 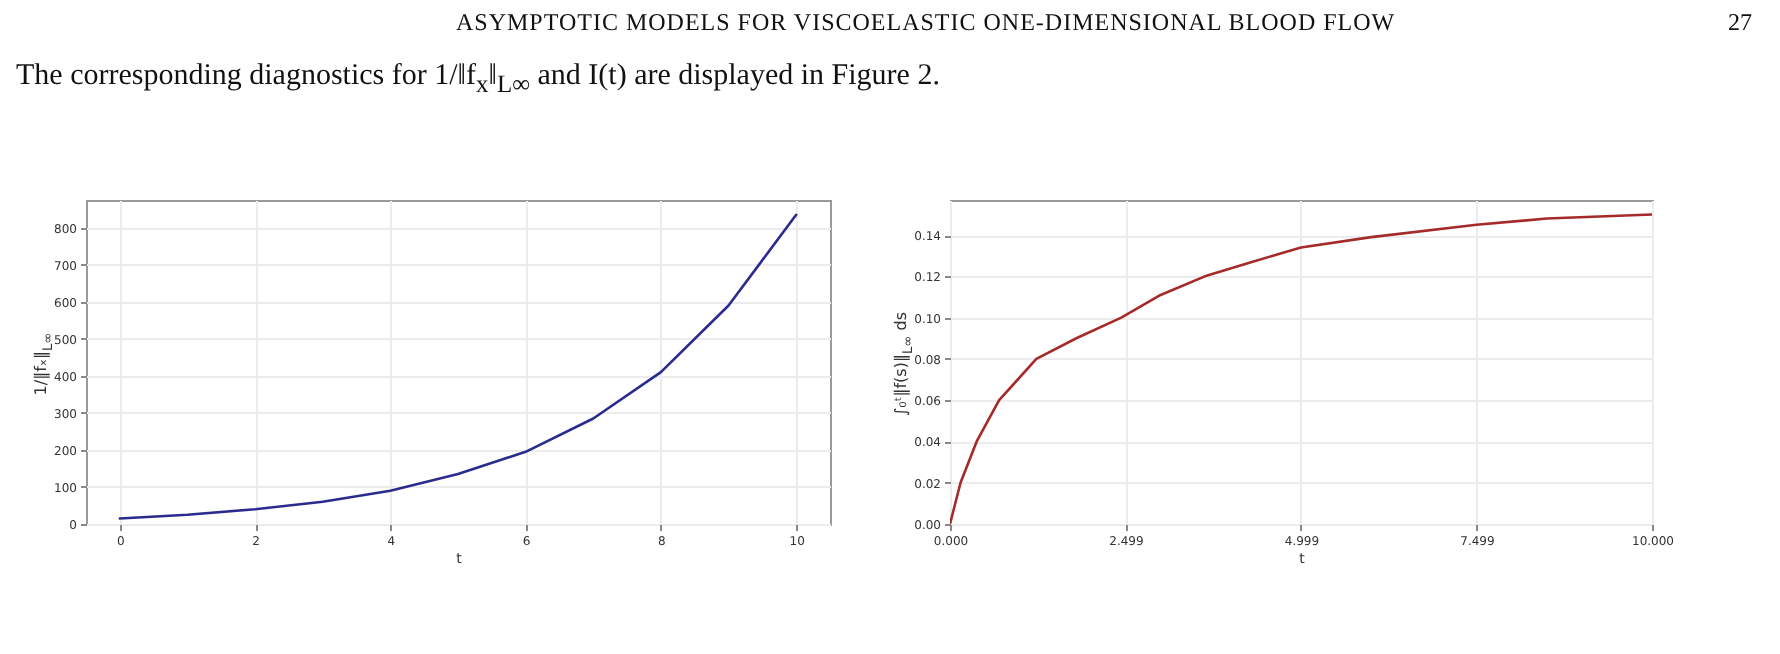 What do you see at coordinates (478, 80) in the screenshot?
I see `text: The corresponding diagnostics for 1/‖f$_{x}$‖$_{L∞}$ and I(t) are displayed in Figure 2.` at bounding box center [478, 80].